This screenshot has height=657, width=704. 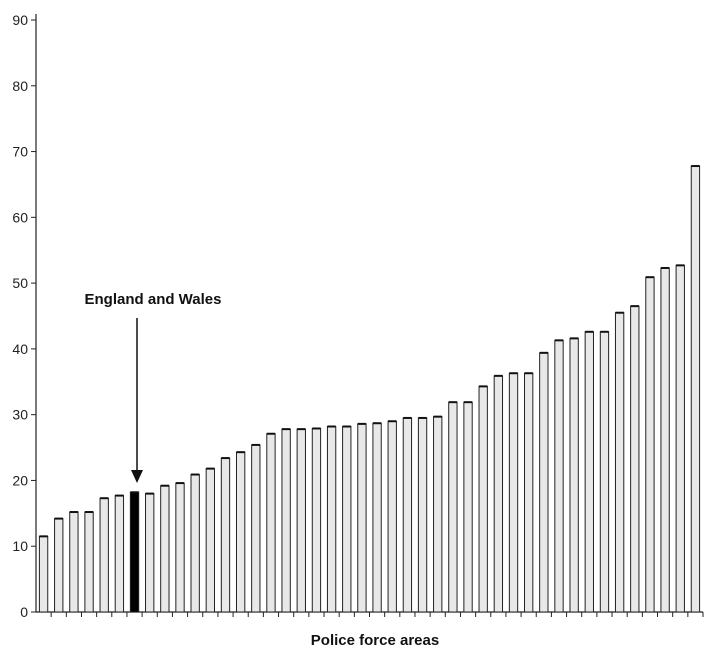 What do you see at coordinates (24, 316) in the screenshot?
I see `y-axis-ticks: 0 10 20 30 40 50 60 70 80 90` at bounding box center [24, 316].